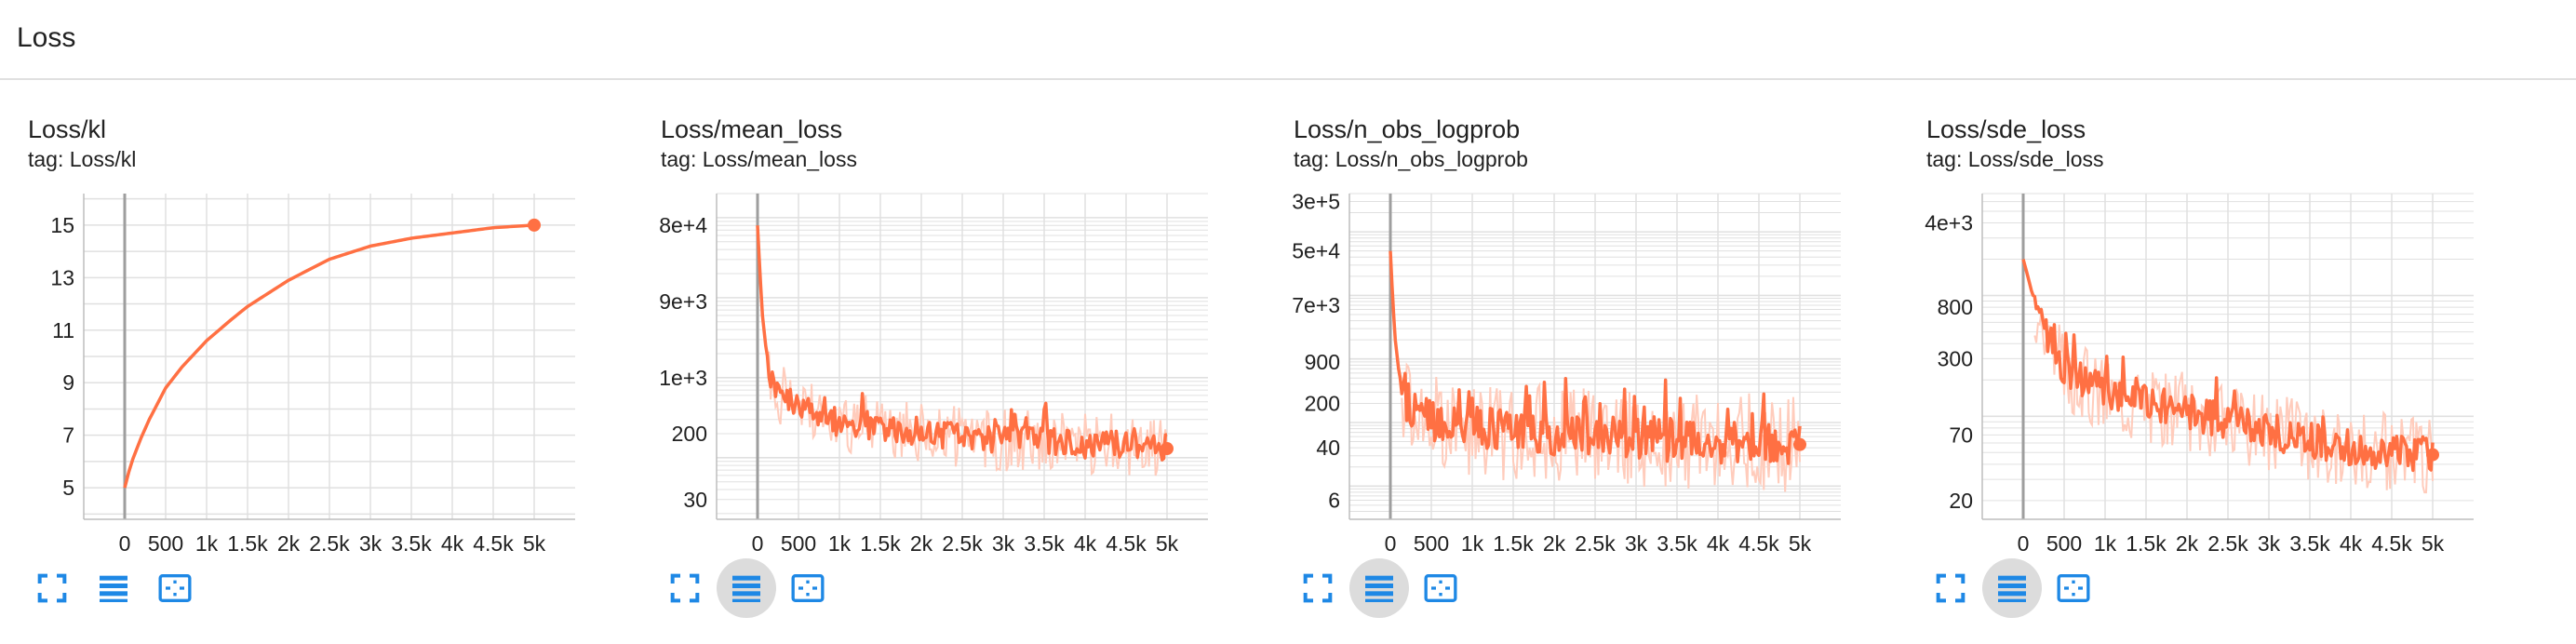 This screenshot has width=2576, height=644. Describe the element at coordinates (1328, 448) in the screenshot. I see `y-tick-label: 40` at that location.